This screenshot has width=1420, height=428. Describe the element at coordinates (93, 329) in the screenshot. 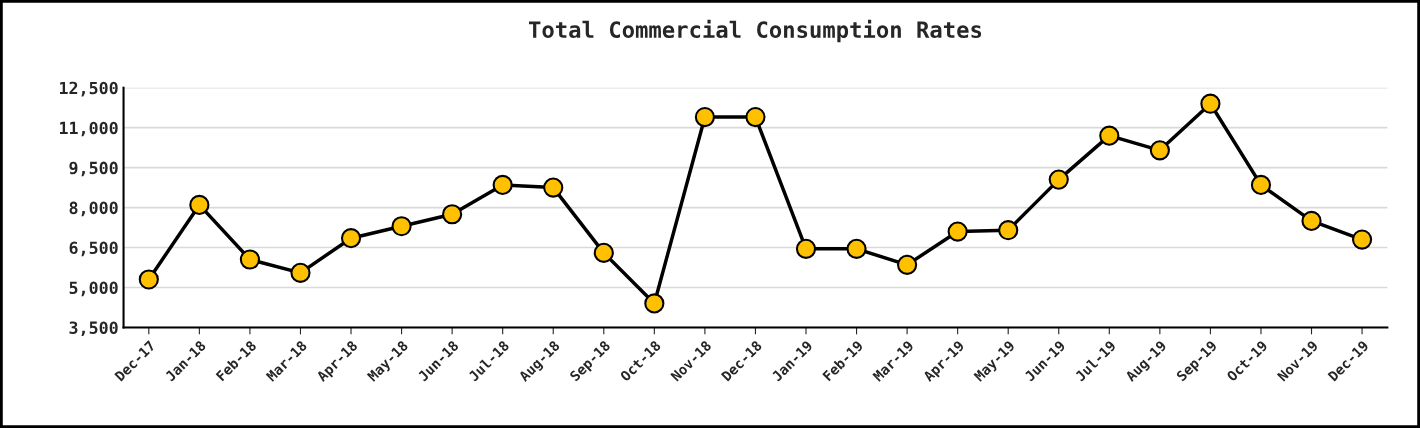

I see `y-tick-label: 3,500` at that location.